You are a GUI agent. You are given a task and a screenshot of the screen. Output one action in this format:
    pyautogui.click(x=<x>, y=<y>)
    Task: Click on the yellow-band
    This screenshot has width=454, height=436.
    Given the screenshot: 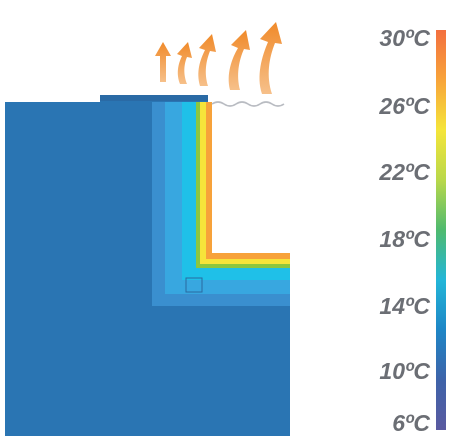 What is the action you would take?
    pyautogui.click(x=245, y=183)
    